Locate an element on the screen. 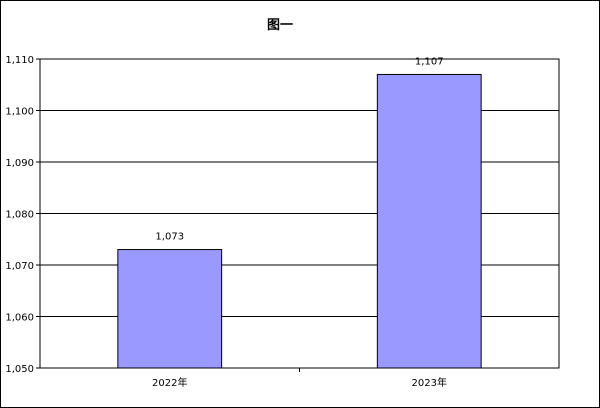 The image size is (600, 408). data-label: 1,107 is located at coordinates (429, 61).